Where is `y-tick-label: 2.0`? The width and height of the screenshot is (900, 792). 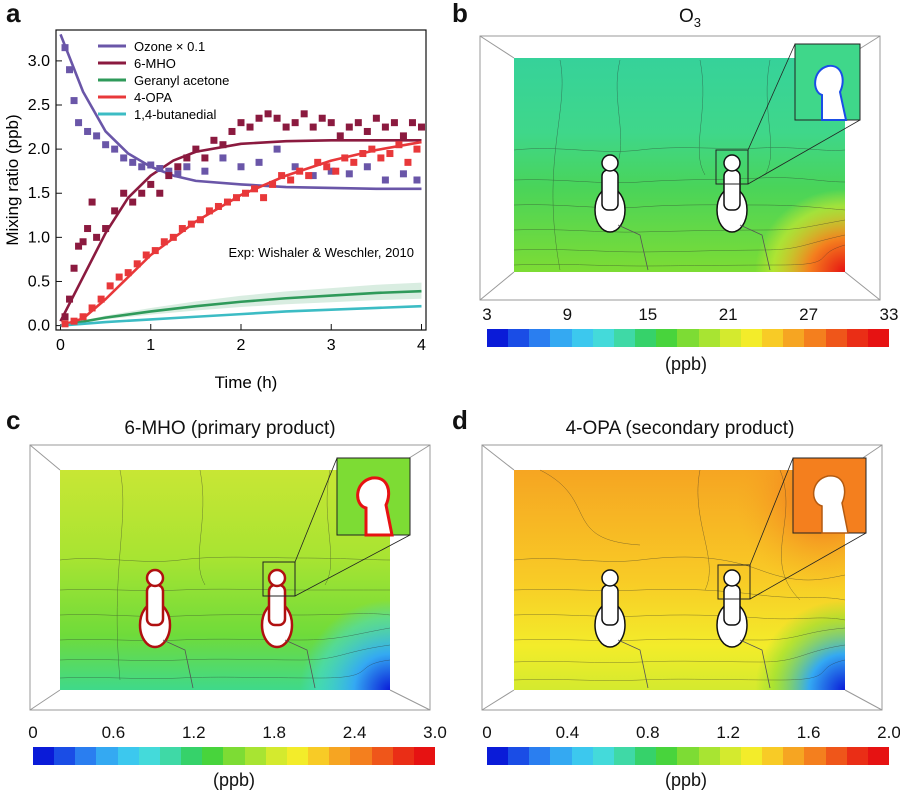 y-tick-label: 2.0 is located at coordinates (39, 149).